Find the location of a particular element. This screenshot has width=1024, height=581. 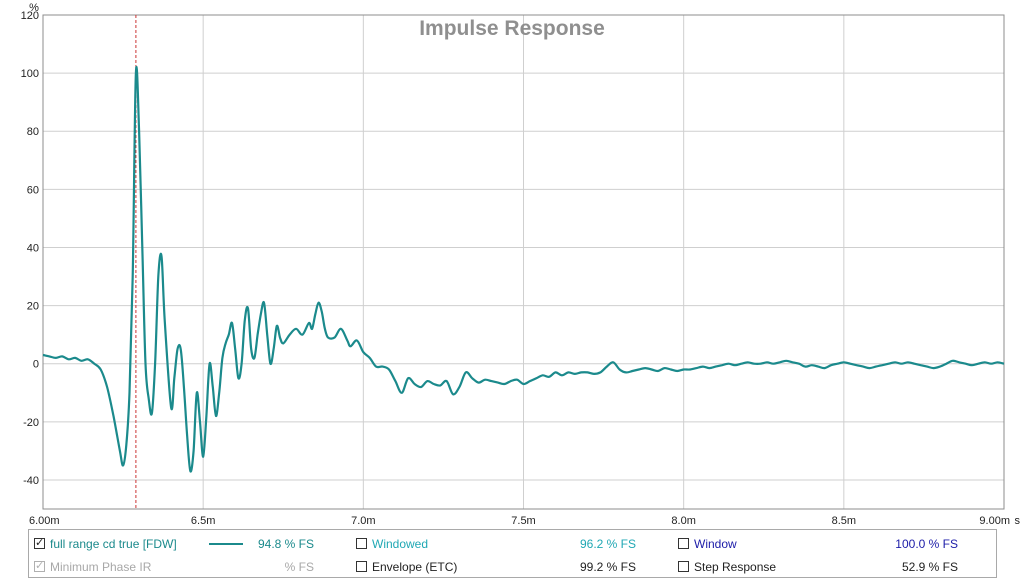

legend-value: 52.9 % FS is located at coordinates (929, 567).